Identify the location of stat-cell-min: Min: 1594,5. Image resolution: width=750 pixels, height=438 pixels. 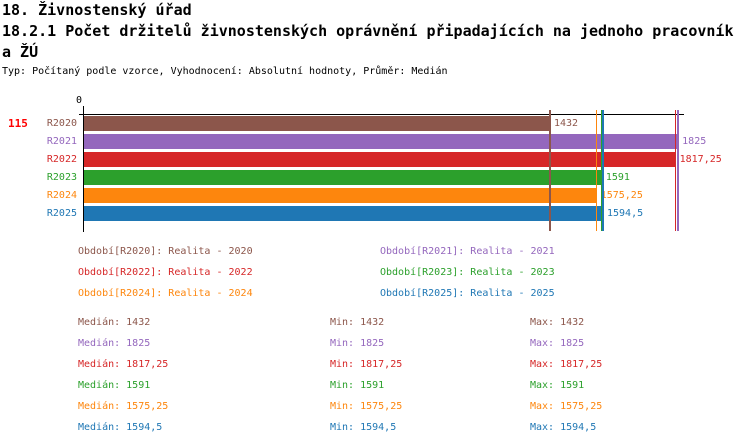
(363, 427).